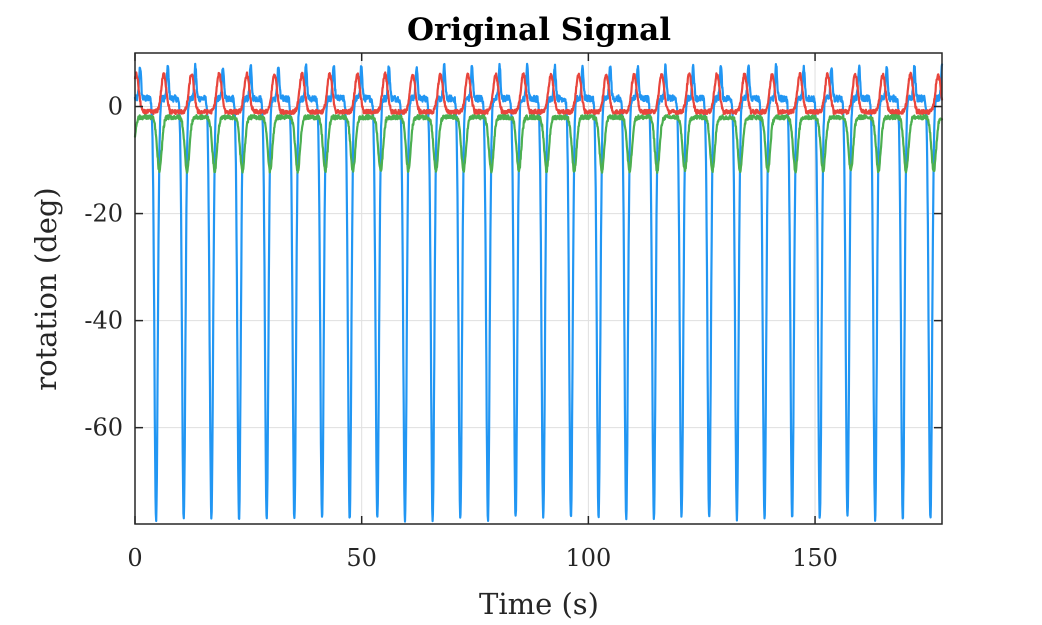  What do you see at coordinates (815, 558) in the screenshot?
I see `x-tick-label: 150` at bounding box center [815, 558].